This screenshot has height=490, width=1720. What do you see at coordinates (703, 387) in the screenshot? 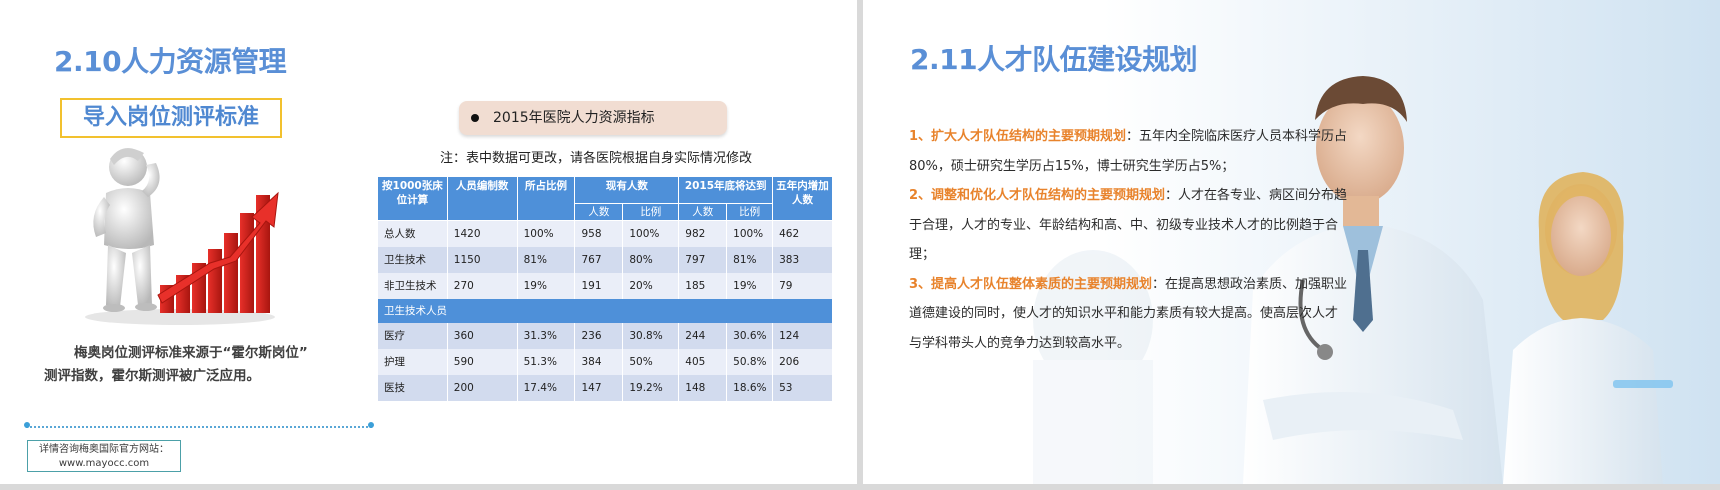
I see `cell: 148` at bounding box center [703, 387].